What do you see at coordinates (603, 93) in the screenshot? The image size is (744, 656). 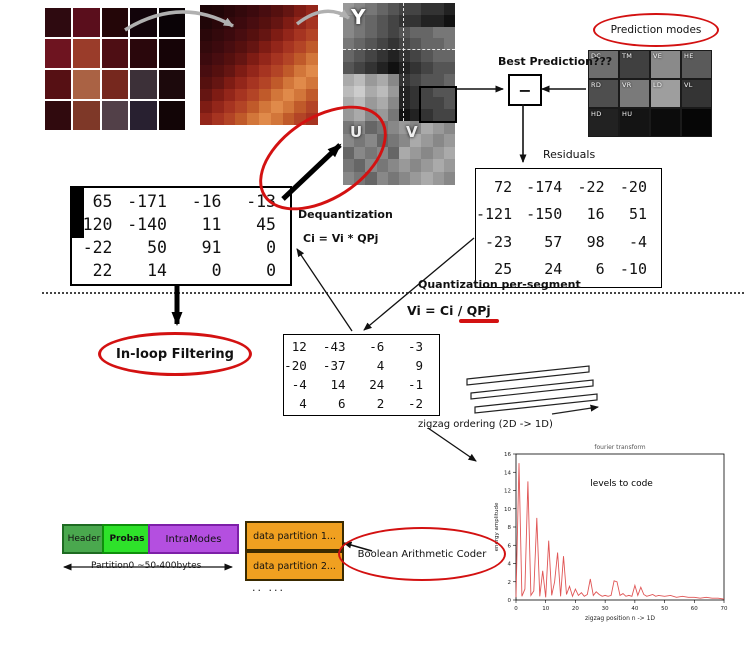 I see `prediction-mode-rd: RD` at bounding box center [603, 93].